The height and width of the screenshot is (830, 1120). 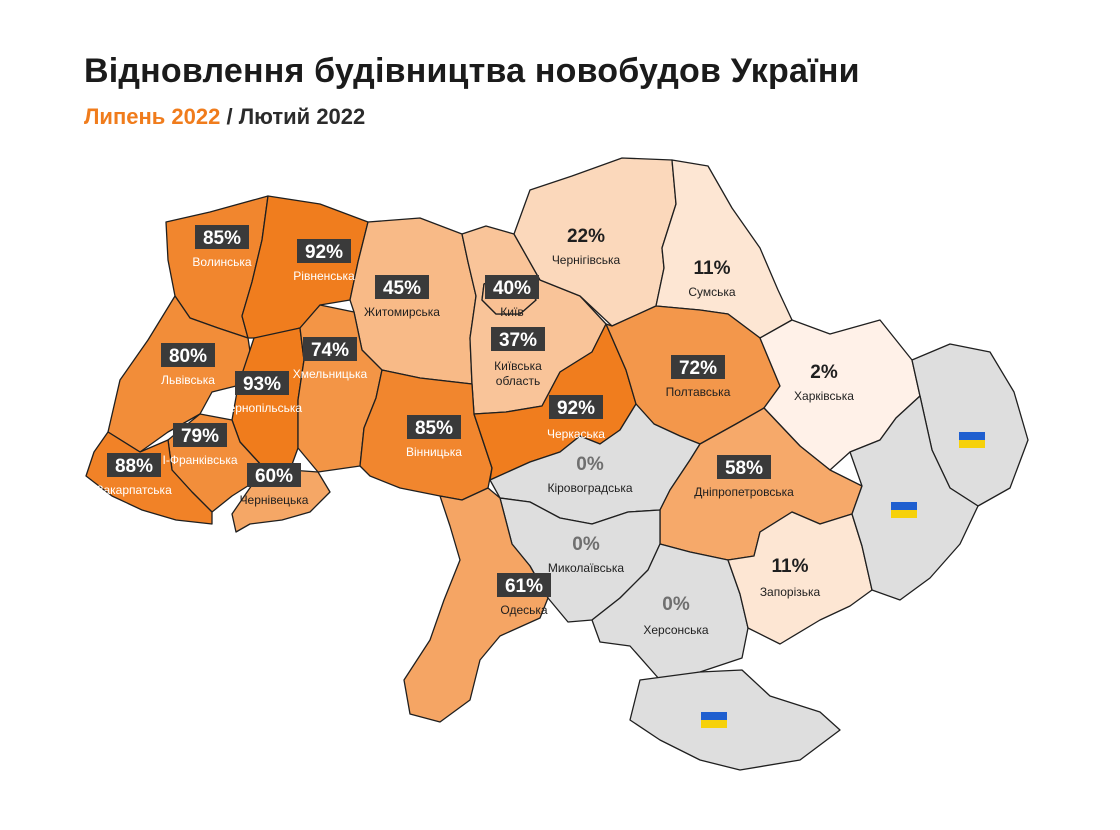 What do you see at coordinates (476, 605) in the screenshot?
I see `region-odeska` at bounding box center [476, 605].